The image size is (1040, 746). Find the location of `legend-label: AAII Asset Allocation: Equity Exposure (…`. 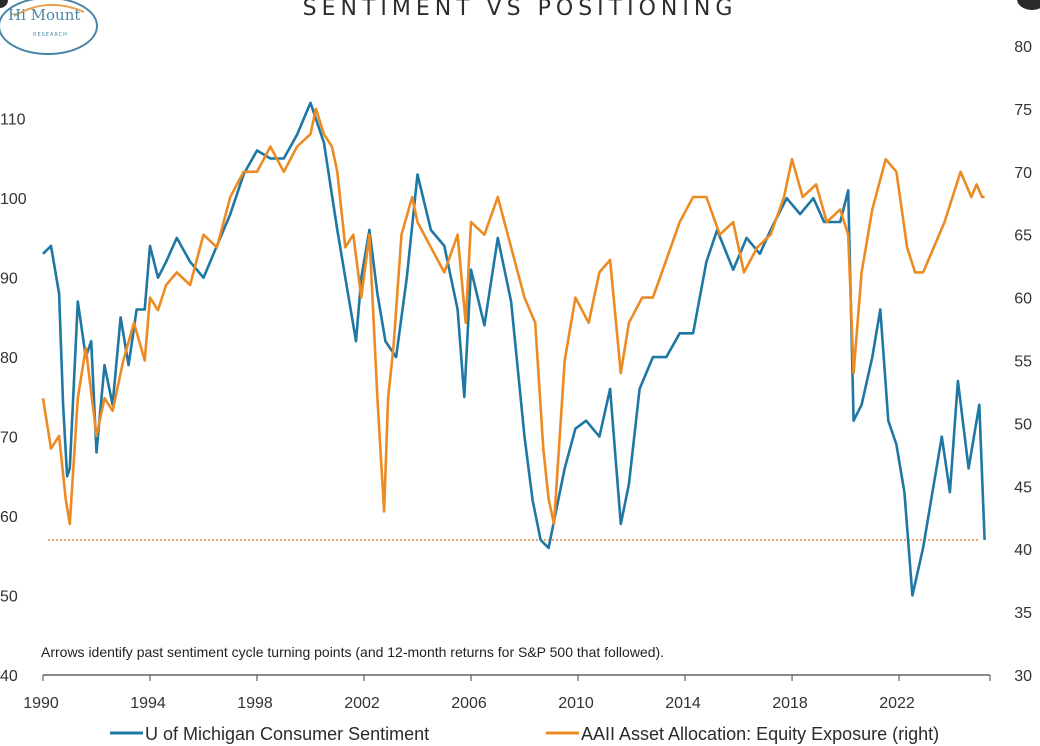

legend-label: AAII Asset Allocation: Equity Exposure (… is located at coordinates (760, 734).